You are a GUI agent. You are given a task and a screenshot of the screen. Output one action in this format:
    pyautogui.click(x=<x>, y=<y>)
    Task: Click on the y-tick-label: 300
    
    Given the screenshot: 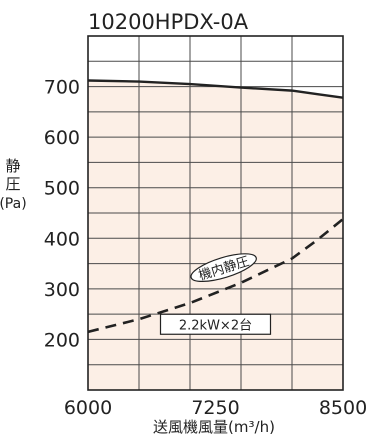 What is the action you would take?
    pyautogui.click(x=62, y=290)
    